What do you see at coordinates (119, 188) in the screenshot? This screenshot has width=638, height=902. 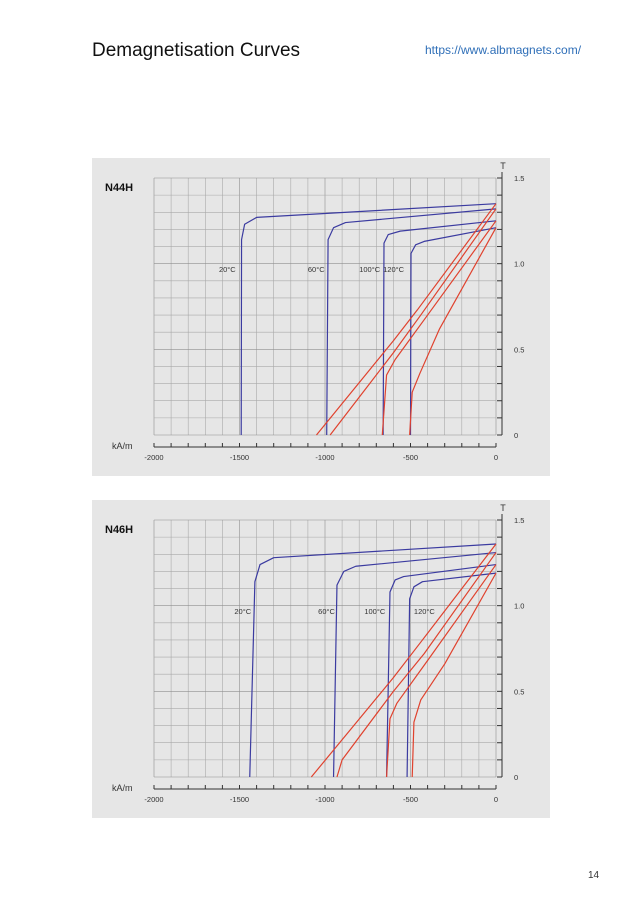 I see `chart-title: N44H` at bounding box center [119, 188].